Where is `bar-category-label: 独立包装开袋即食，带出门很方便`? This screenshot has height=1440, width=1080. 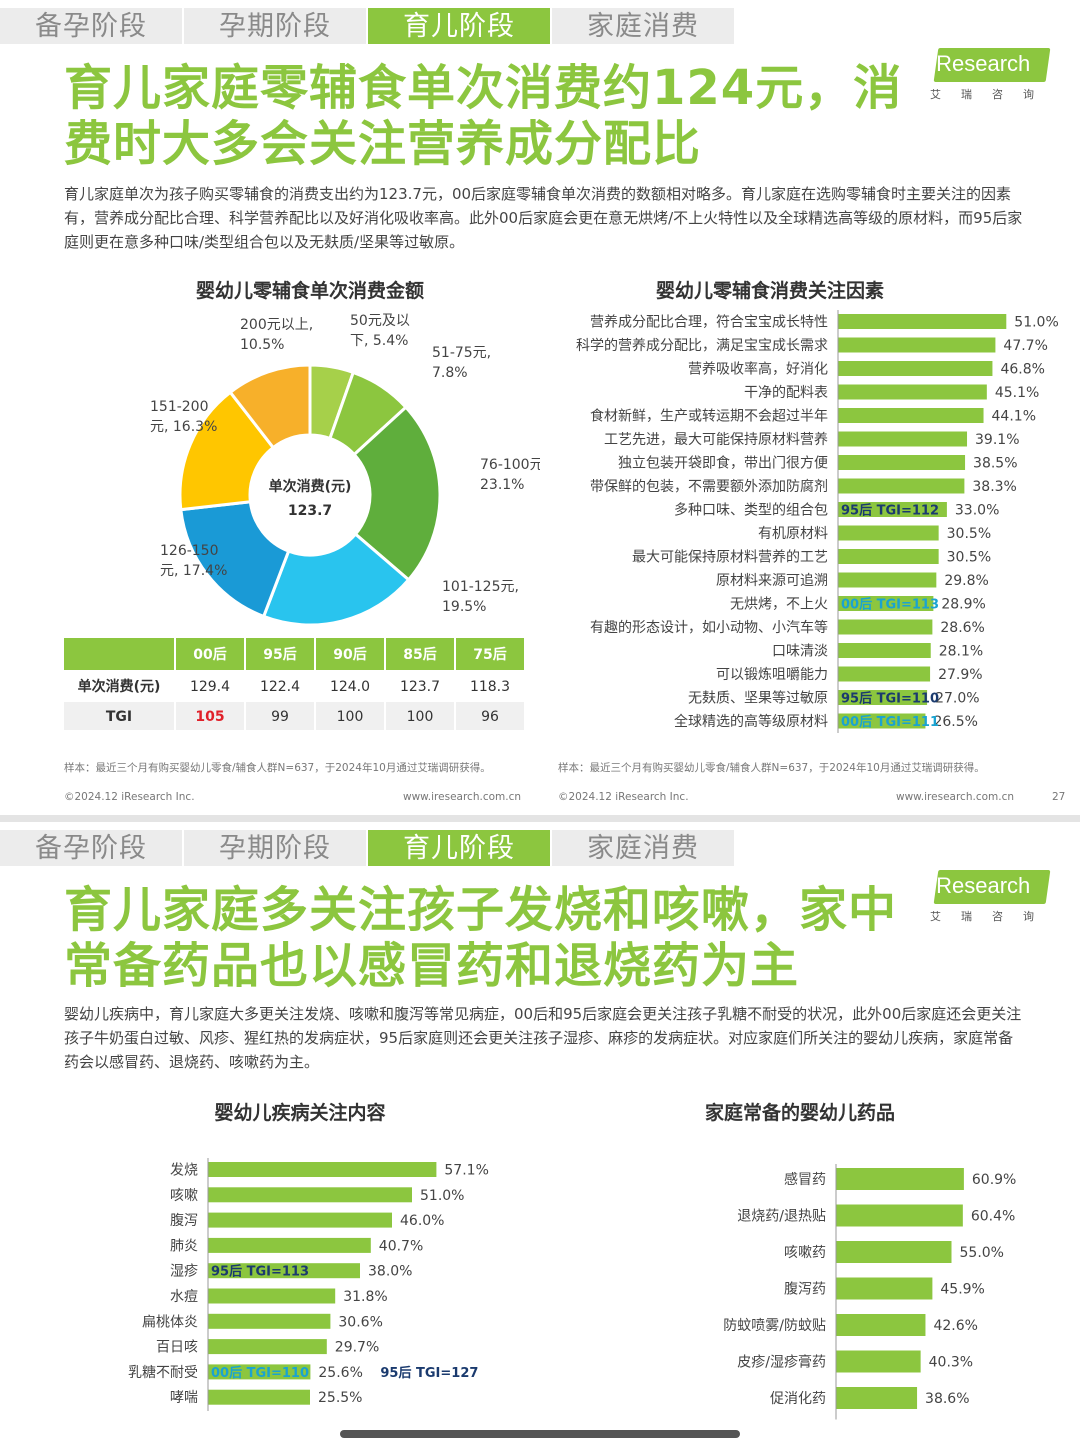 bar-category-label: 独立包装开袋即食，带出门很方便 is located at coordinates (723, 463).